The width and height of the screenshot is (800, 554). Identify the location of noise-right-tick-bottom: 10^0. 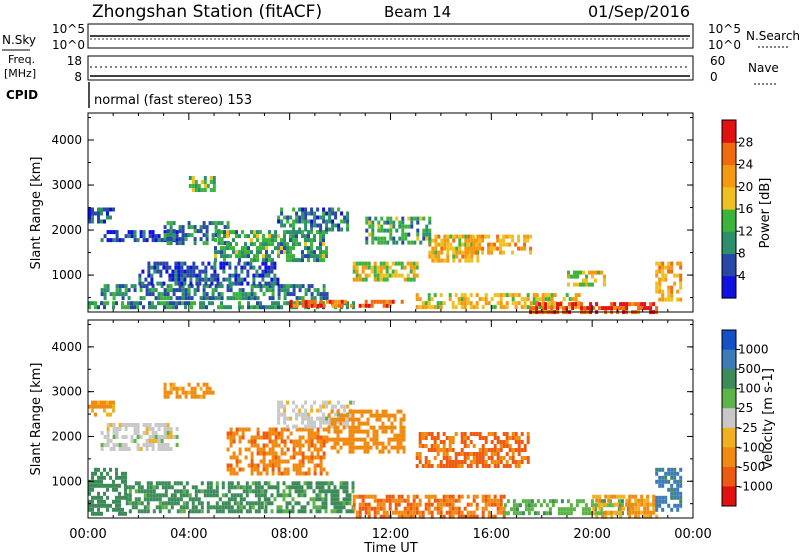
(724, 45).